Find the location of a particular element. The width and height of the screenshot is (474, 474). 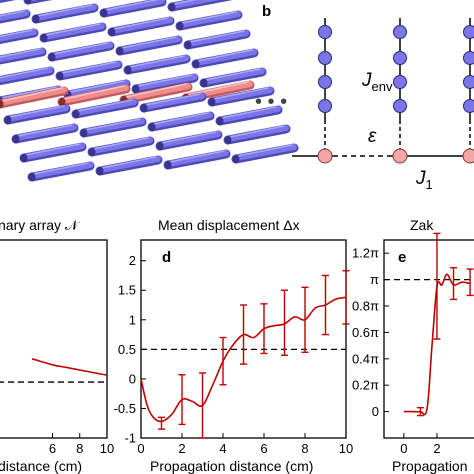

chain-schematic is located at coordinates (383, 91).